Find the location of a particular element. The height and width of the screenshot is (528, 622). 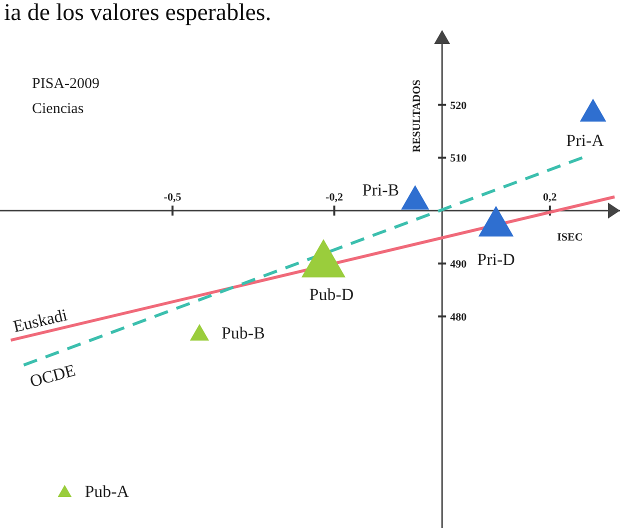

text: OCDE is located at coordinates (53, 375).